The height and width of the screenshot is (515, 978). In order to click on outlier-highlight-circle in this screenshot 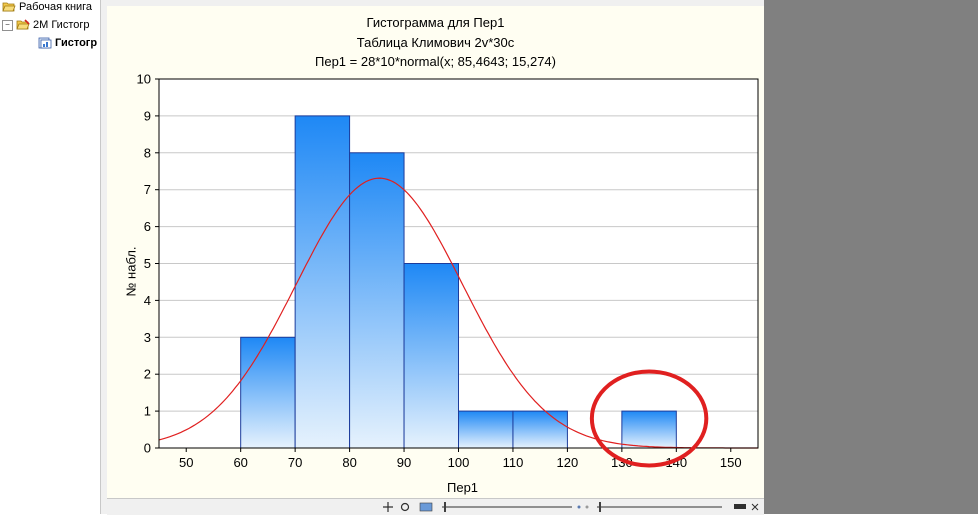, I will do `click(649, 418)`.